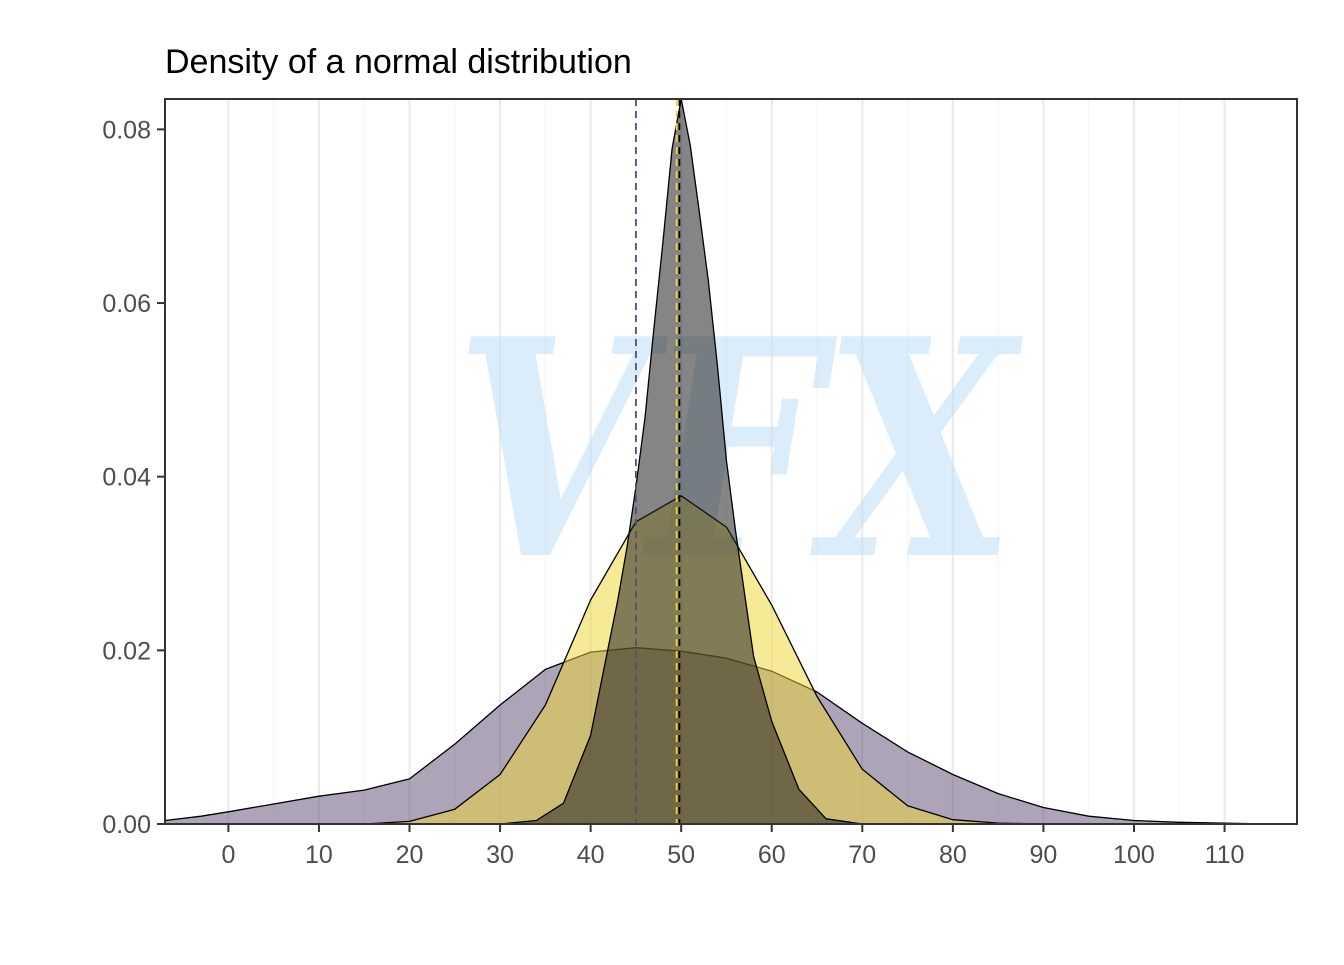 The height and width of the screenshot is (965, 1344). I want to click on x-tick-label: 20, so click(410, 855).